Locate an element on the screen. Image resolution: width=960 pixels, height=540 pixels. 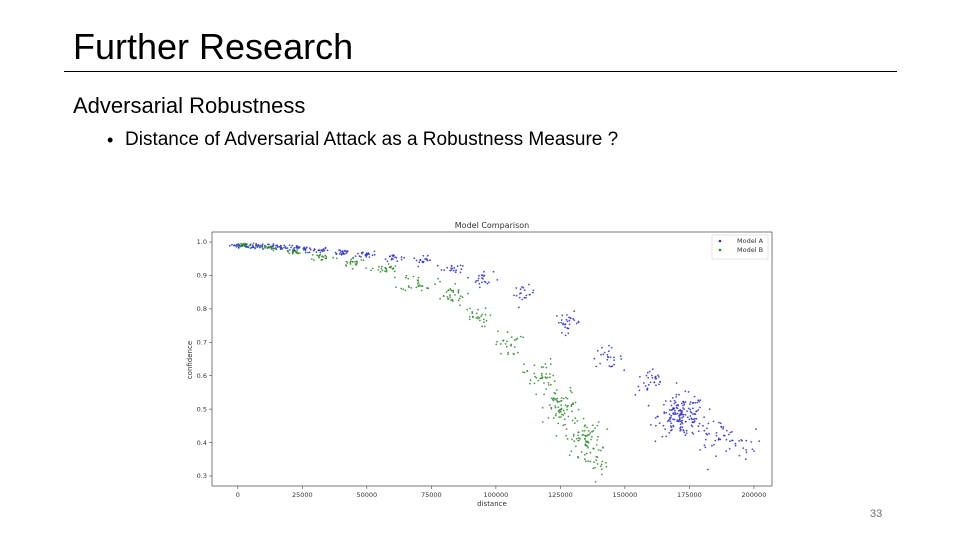
y-tick-label: 0.8 is located at coordinates (202, 309).